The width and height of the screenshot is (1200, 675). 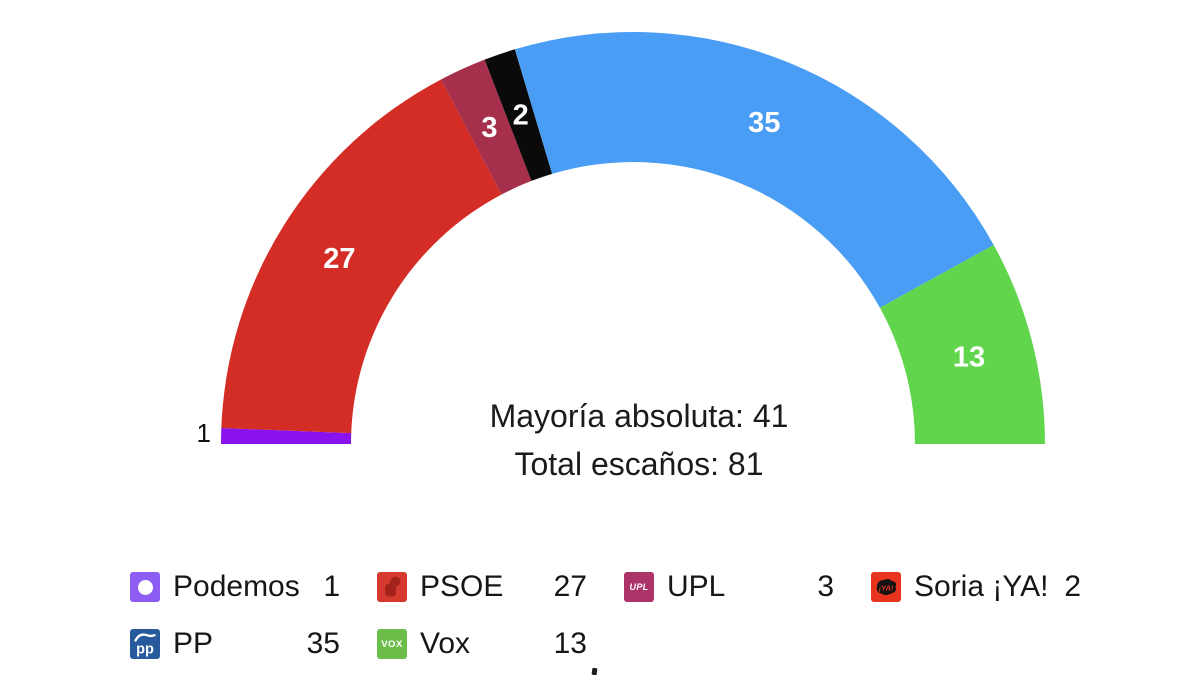 What do you see at coordinates (825, 586) in the screenshot?
I see `legend-value: 3` at bounding box center [825, 586].